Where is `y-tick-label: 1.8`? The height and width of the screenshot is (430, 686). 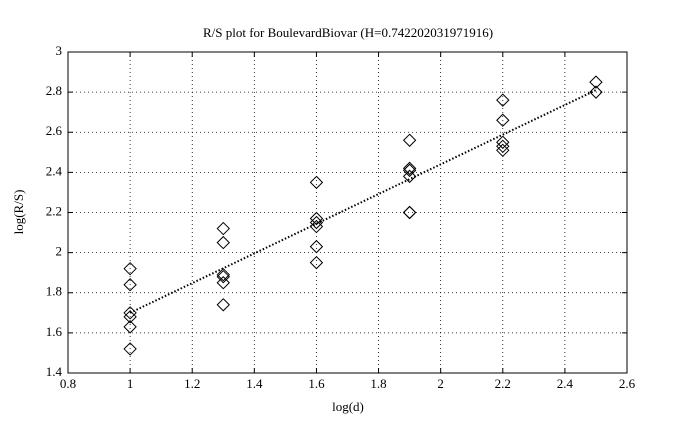 y-tick-label: 1.8 is located at coordinates (54, 291).